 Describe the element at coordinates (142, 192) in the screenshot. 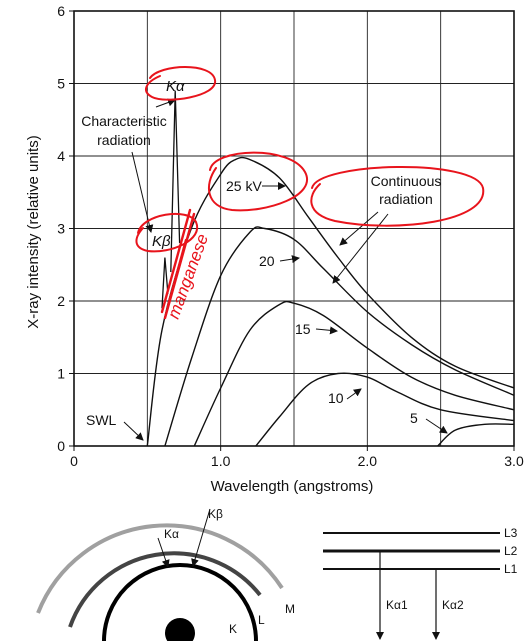

I see `arrow-characteristic-kb` at that location.